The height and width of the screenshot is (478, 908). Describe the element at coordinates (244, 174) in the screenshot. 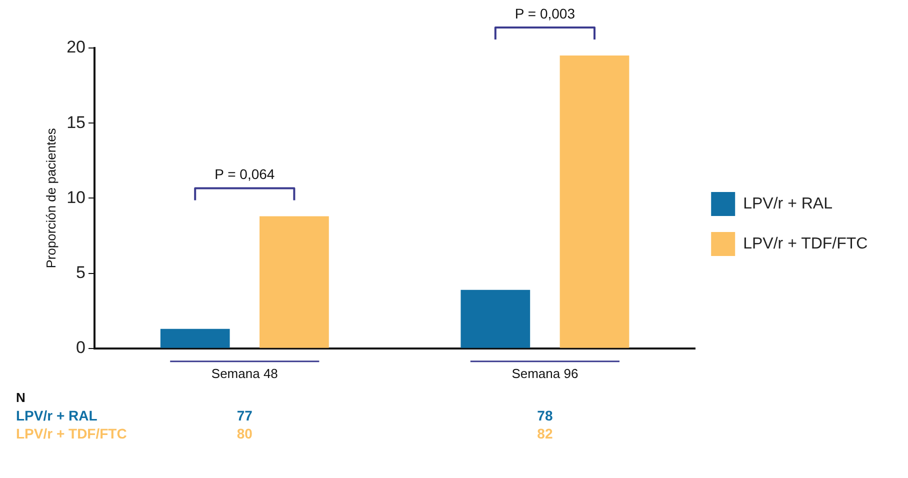

I see `annotation: P = 0,064` at that location.